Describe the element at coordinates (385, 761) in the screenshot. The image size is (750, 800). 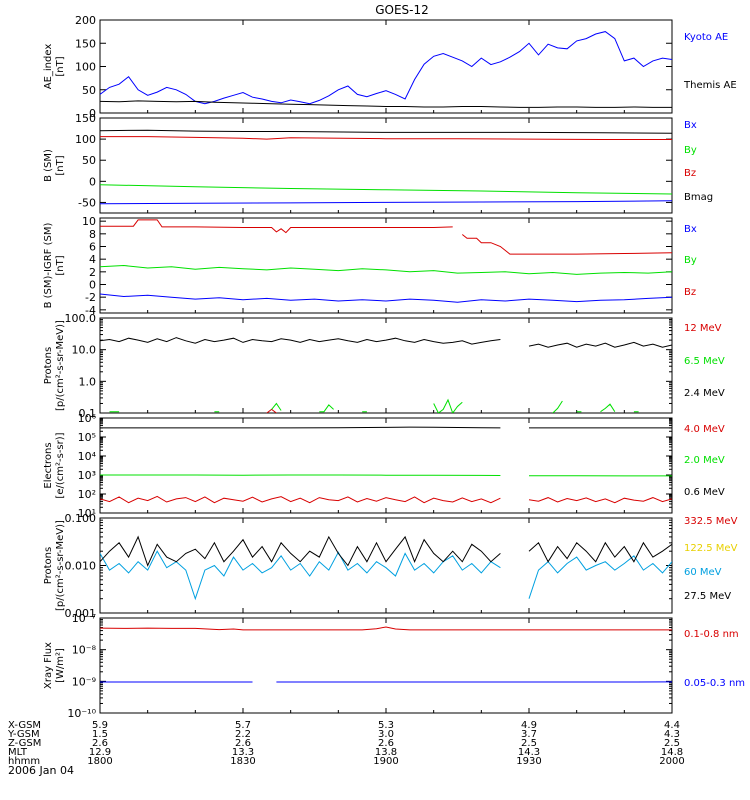
I see `ephemeris-value: 1900` at that location.